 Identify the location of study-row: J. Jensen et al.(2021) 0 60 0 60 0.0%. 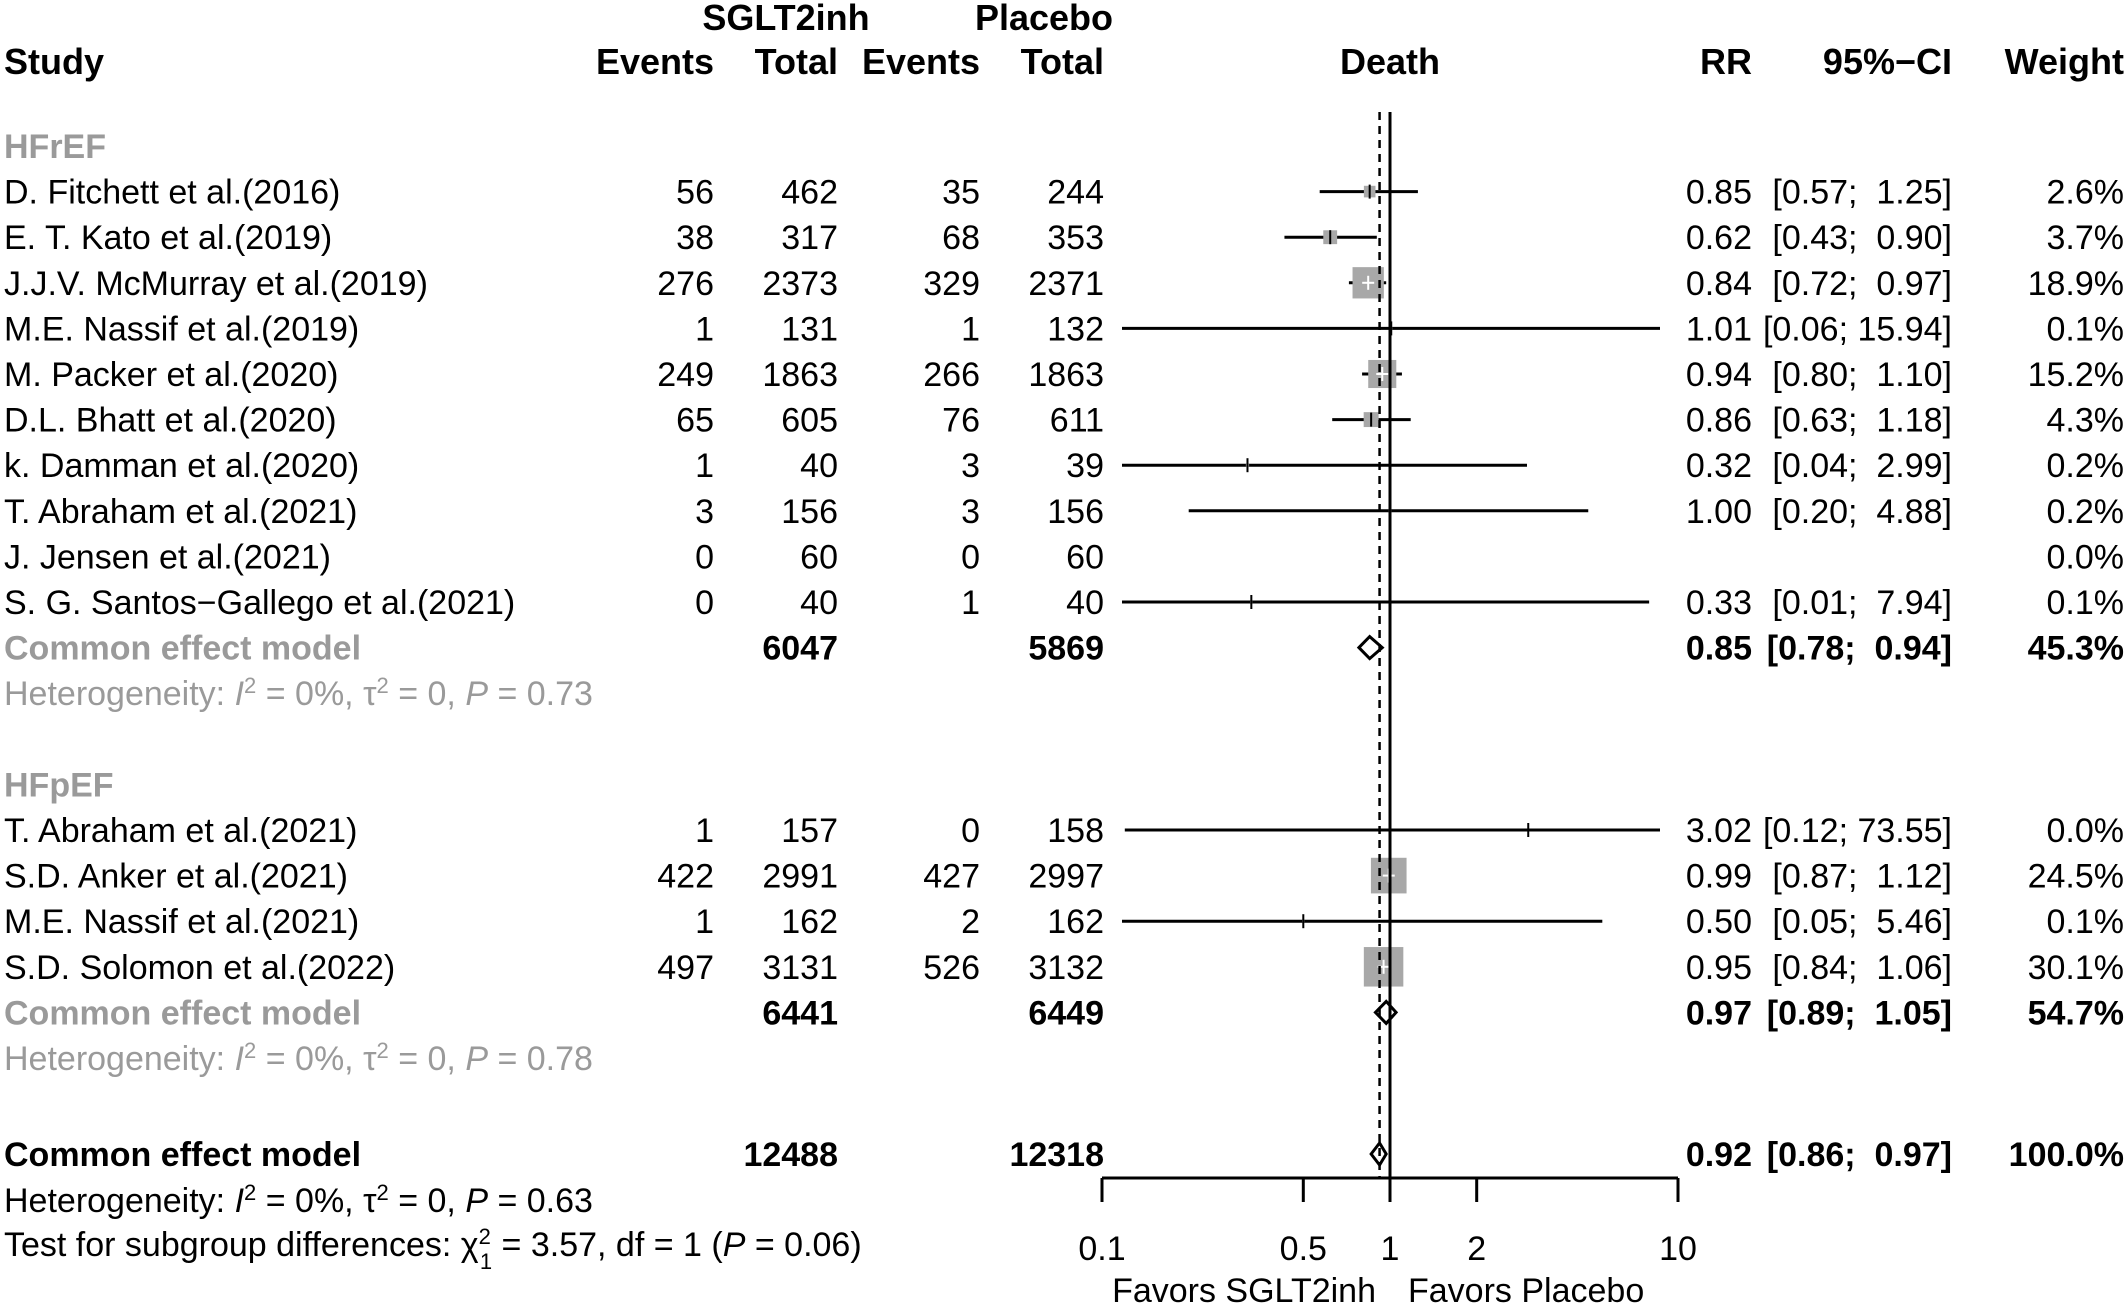
(1064, 557).